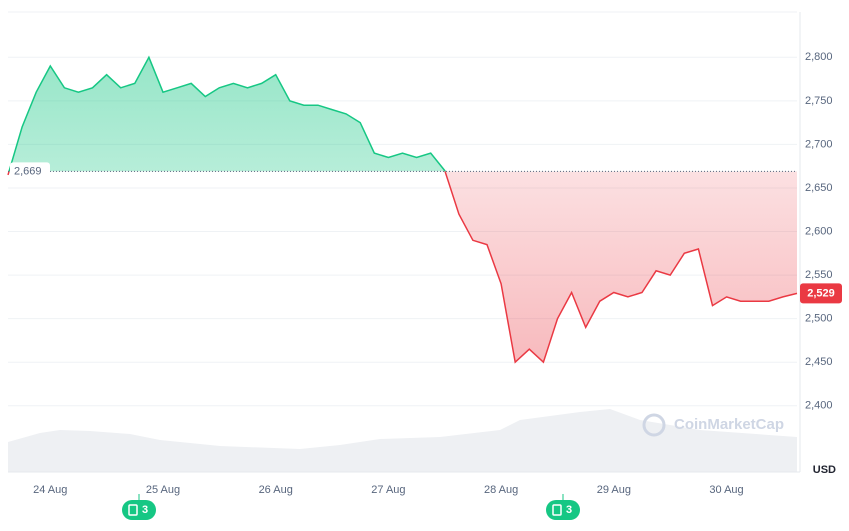 Image resolution: width=849 pixels, height=531 pixels. What do you see at coordinates (50, 490) in the screenshot?
I see `x-tick-label: 24 Aug` at bounding box center [50, 490].